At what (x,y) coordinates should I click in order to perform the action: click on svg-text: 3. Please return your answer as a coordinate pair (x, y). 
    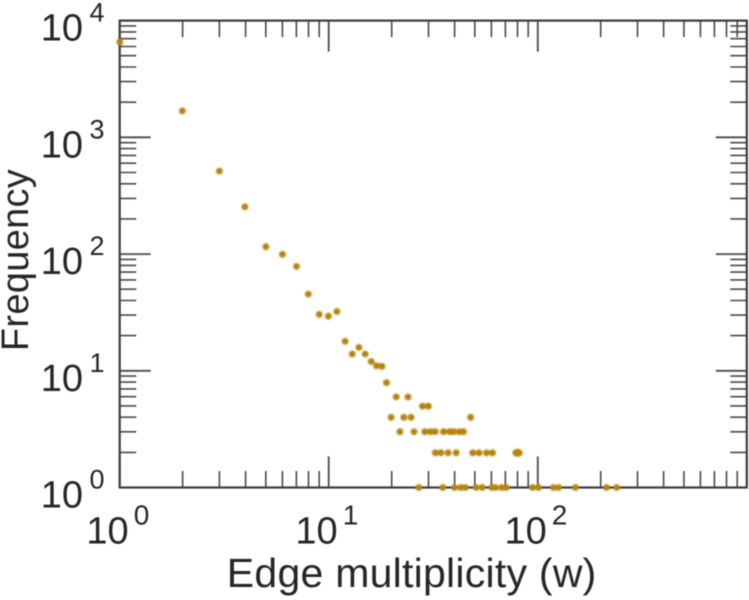
    Looking at the image, I should click on (96, 129).